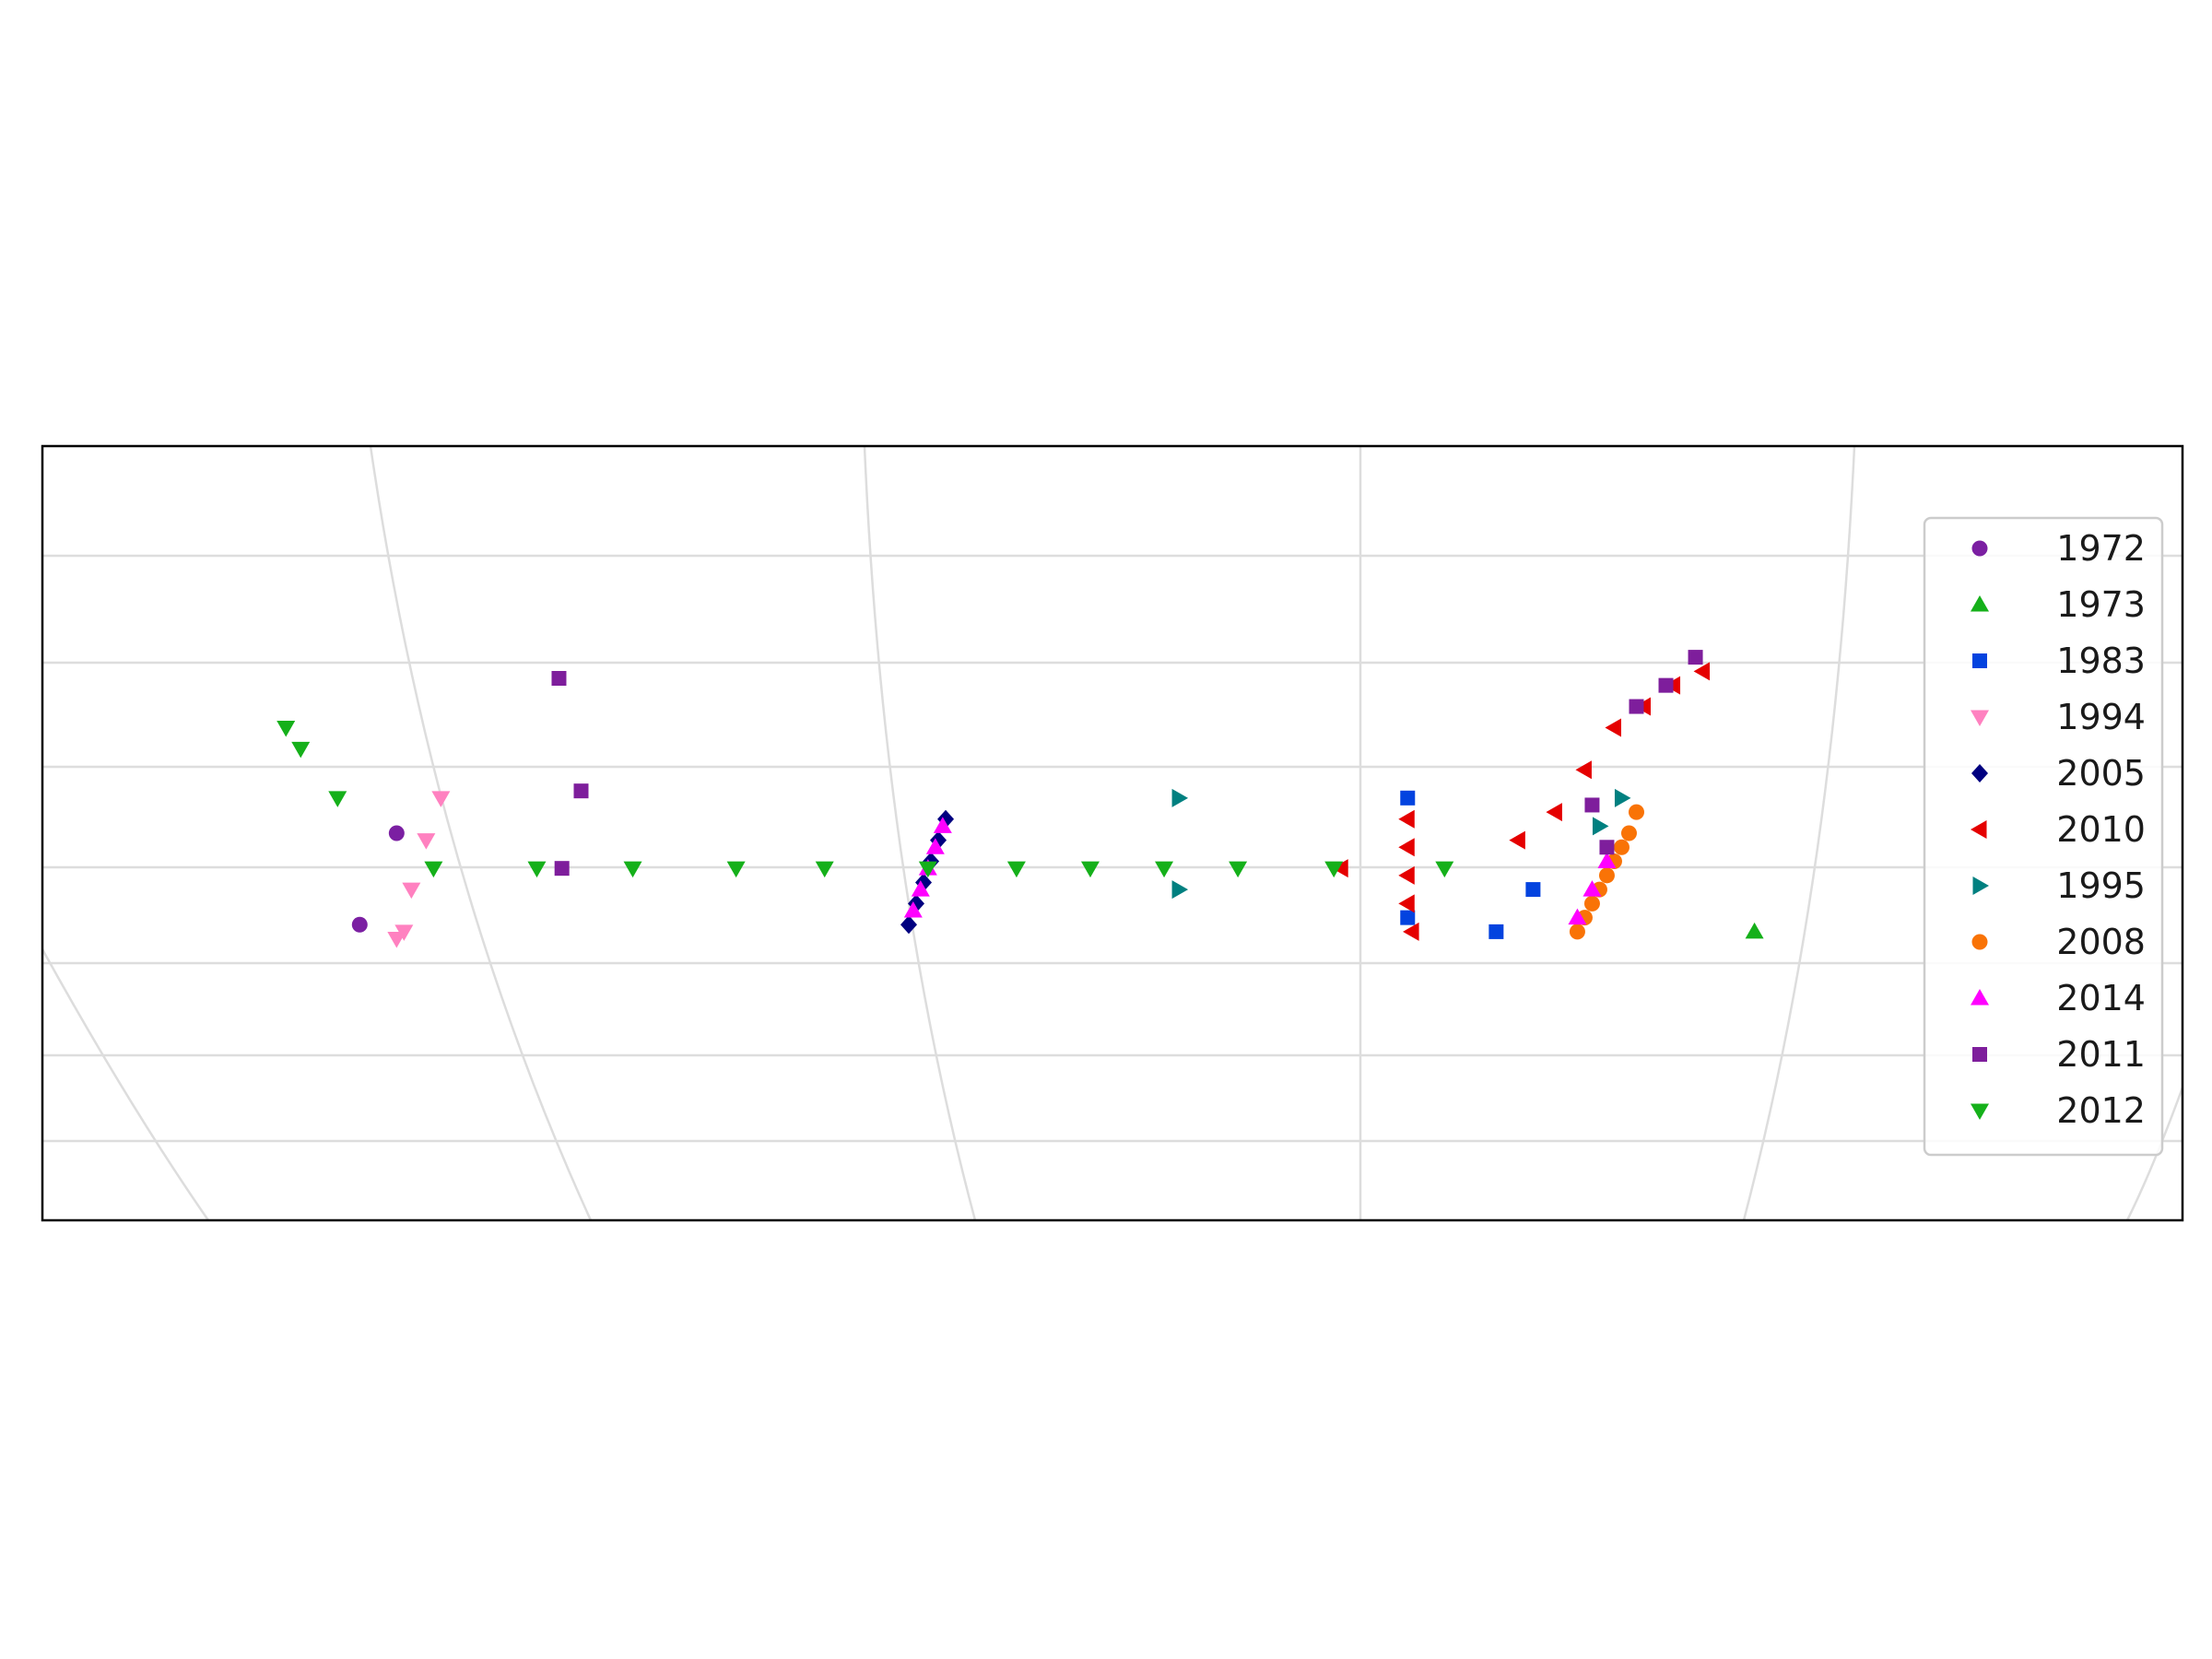 Image resolution: width=2212 pixels, height=1659 pixels. I want to click on legend-label-1972: 1972, so click(2101, 548).